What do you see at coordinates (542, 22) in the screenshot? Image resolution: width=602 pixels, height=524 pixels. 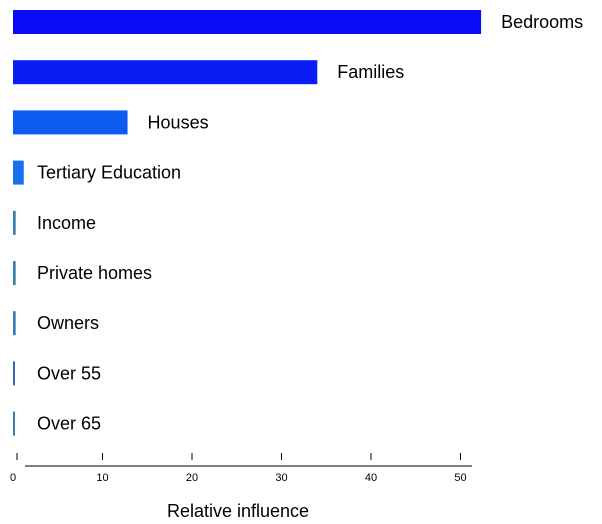 I see `label-bedrooms: Bedrooms` at bounding box center [542, 22].